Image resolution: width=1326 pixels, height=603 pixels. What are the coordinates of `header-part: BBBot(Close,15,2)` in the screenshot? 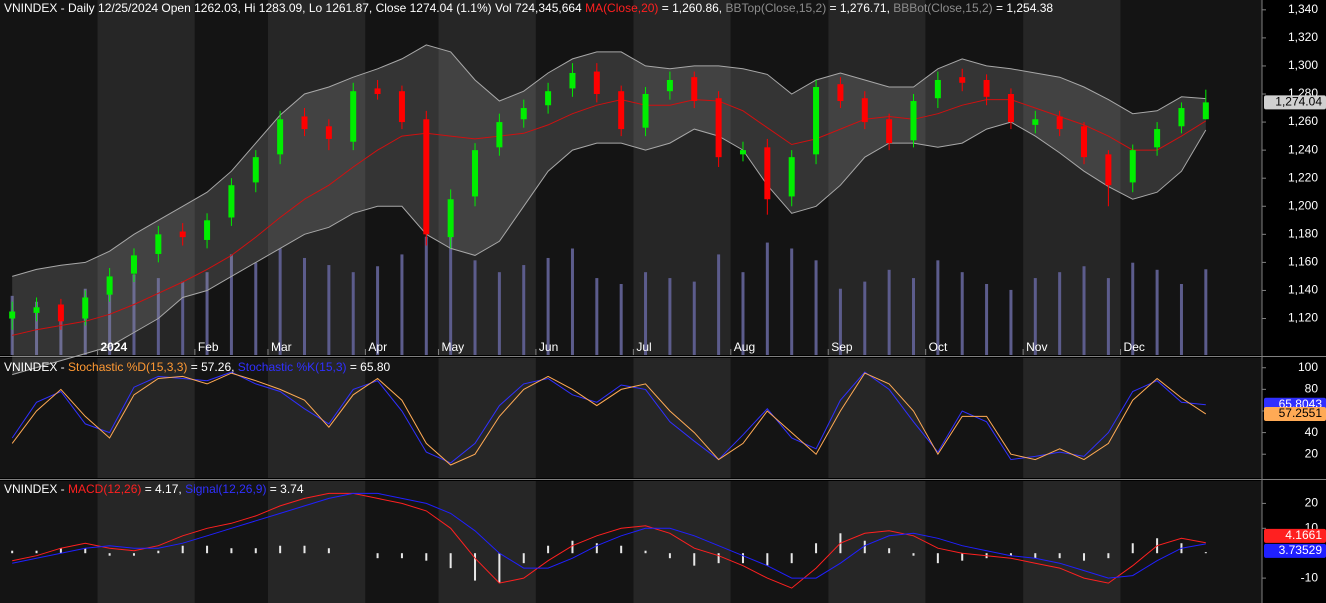 It's located at (942, 8).